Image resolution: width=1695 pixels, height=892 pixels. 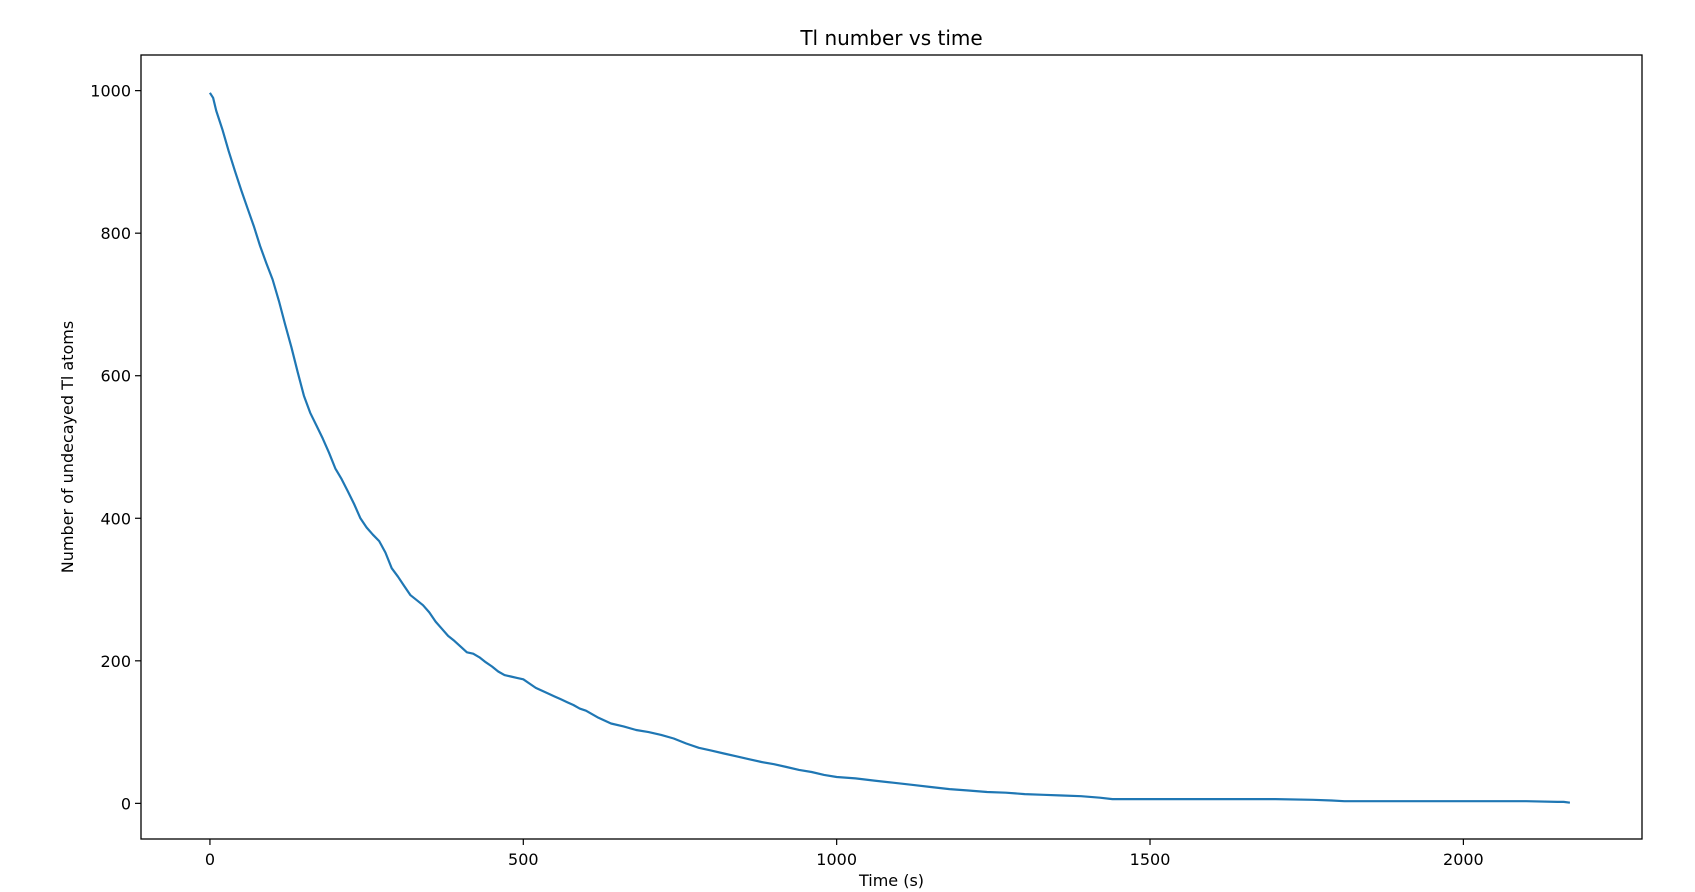 I want to click on y-tick-label: 0, so click(x=126, y=803).